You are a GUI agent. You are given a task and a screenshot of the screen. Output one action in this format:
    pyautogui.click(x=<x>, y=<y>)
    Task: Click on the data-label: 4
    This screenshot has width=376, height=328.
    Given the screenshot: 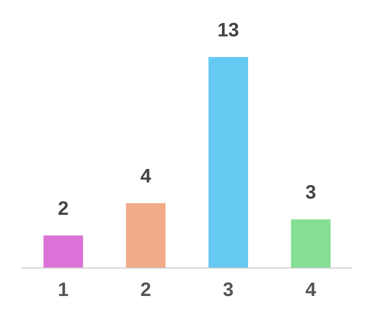 What is the action you would take?
    pyautogui.click(x=146, y=175)
    